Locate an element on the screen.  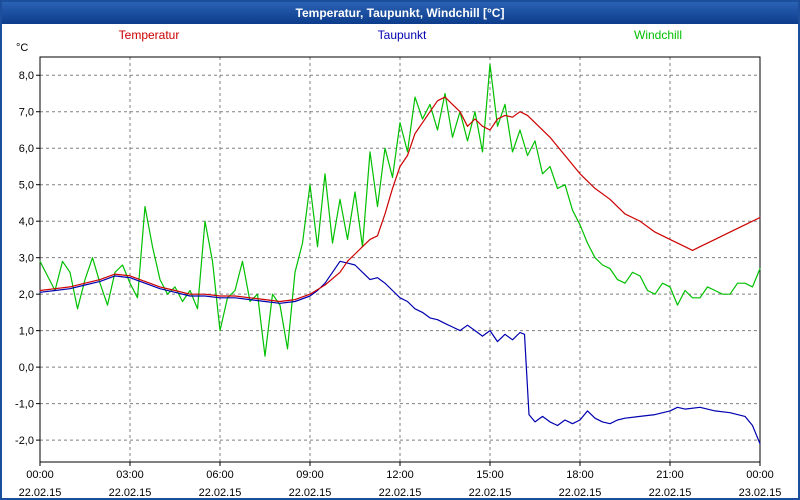
y-tick-label: 5,0 is located at coordinates (26, 186).